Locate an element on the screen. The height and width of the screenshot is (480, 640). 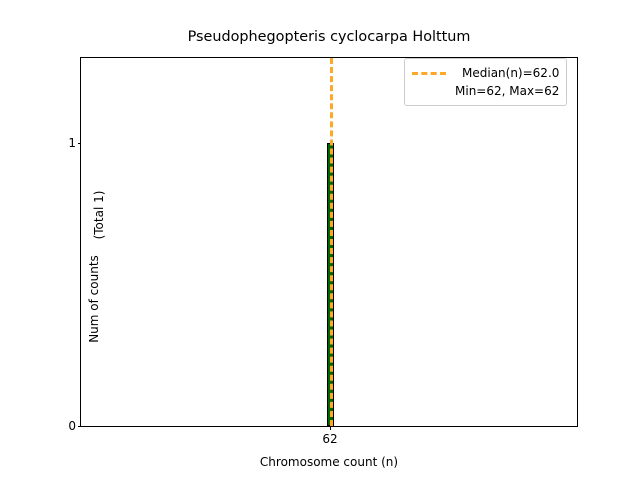
legend-body: Median(n)=62.0 Min=62, Max=62 is located at coordinates (485, 82).